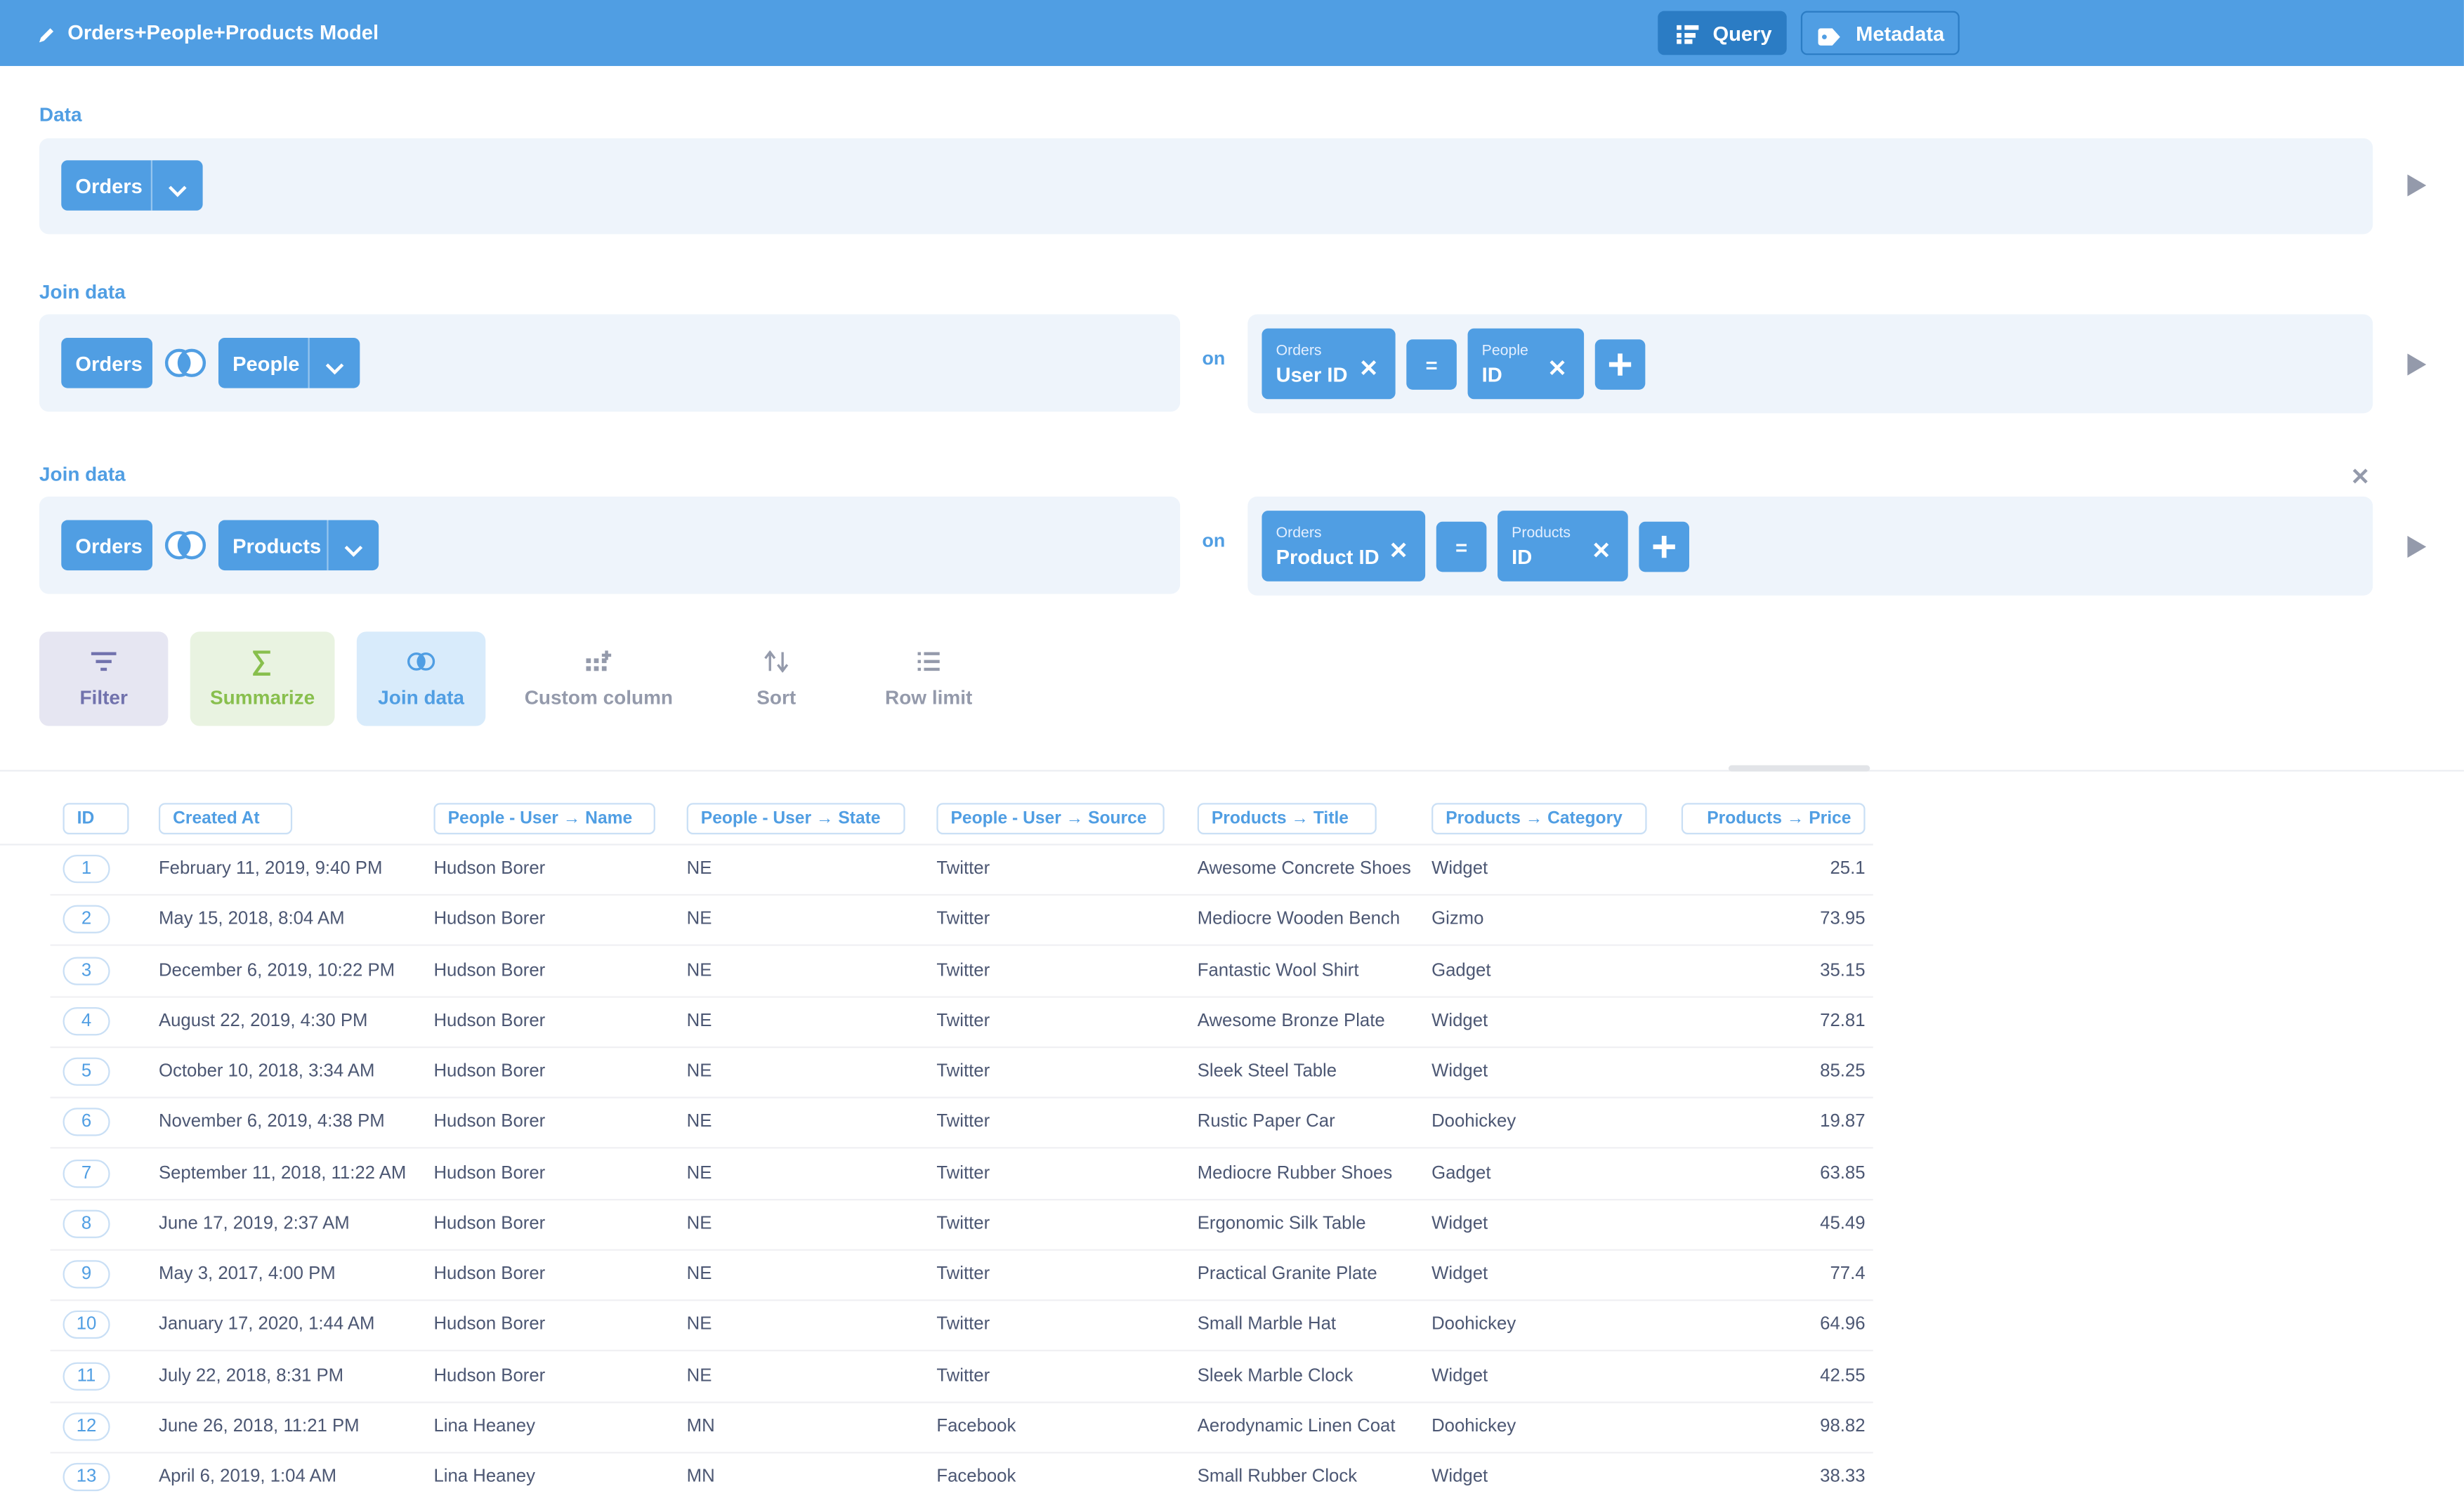 The height and width of the screenshot is (1496, 2464). Describe the element at coordinates (1299, 351) in the screenshot. I see `field-table: Orders` at that location.